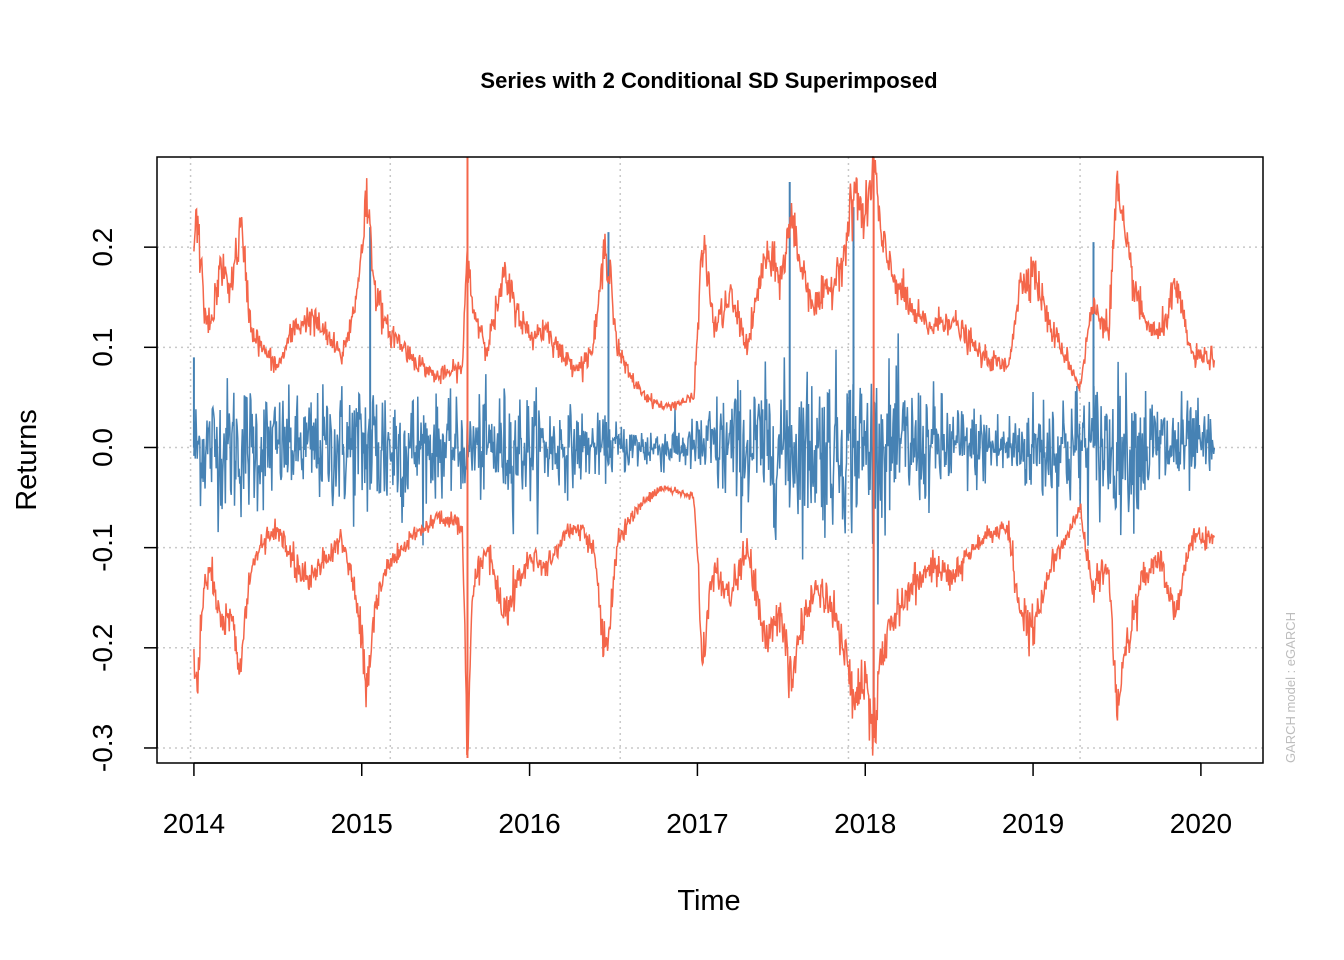 The image size is (1344, 960). Describe the element at coordinates (362, 823) in the screenshot. I see `x-tick-label: 2015` at that location.